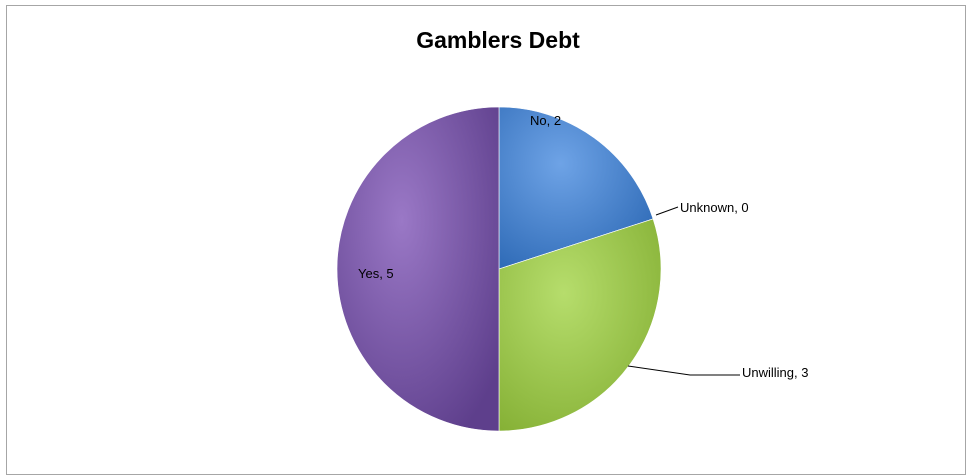  What do you see at coordinates (580, 325) in the screenshot?
I see `pie-slice-unwilling` at bounding box center [580, 325].